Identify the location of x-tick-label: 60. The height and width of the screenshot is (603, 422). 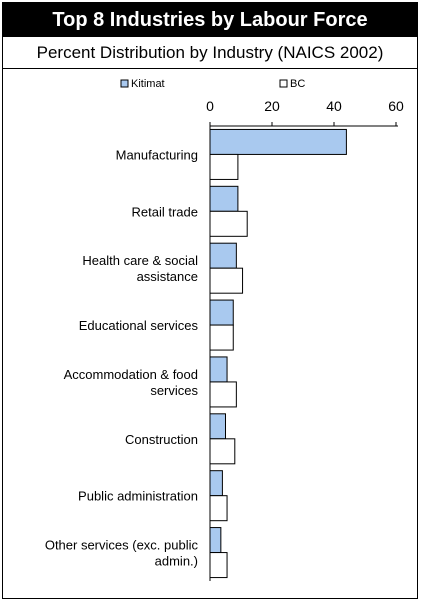
(396, 106).